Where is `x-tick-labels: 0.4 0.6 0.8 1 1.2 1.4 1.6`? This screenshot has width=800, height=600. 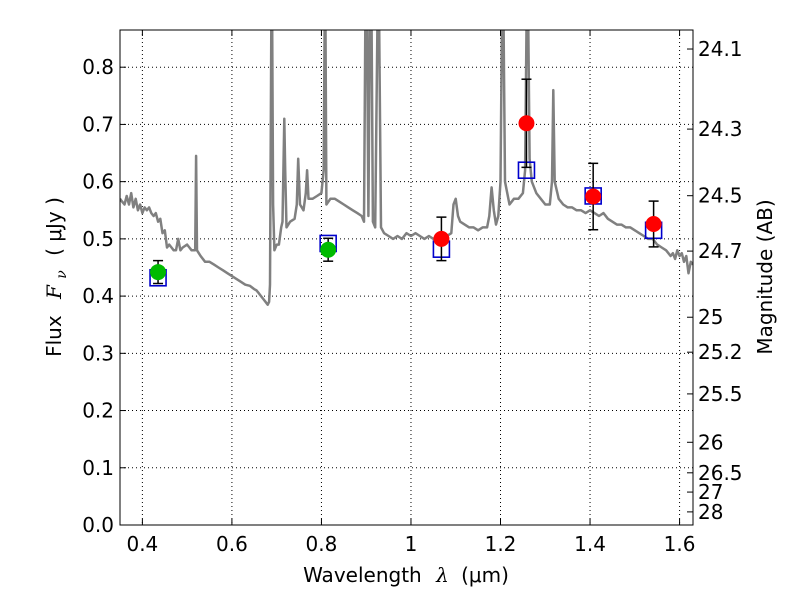 x-tick-labels: 0.4 0.6 0.8 1 1.2 1.4 1.6 is located at coordinates (410, 544).